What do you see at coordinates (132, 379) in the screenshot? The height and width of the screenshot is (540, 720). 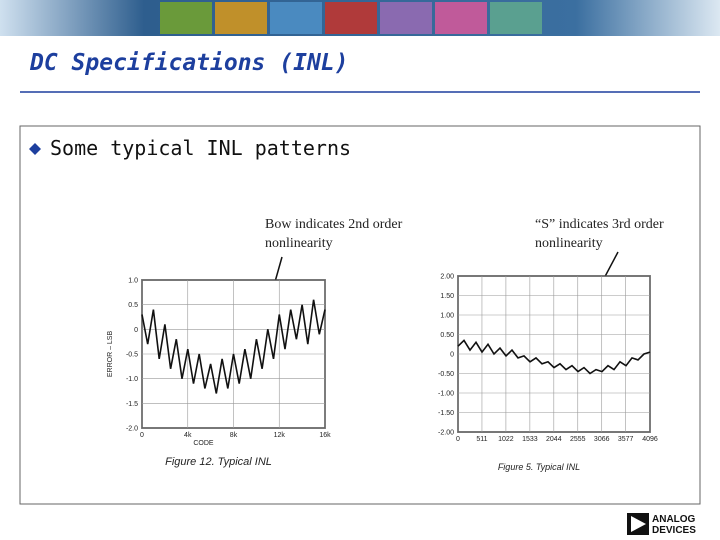 I see `y-tick-label: -1.0` at bounding box center [132, 379].